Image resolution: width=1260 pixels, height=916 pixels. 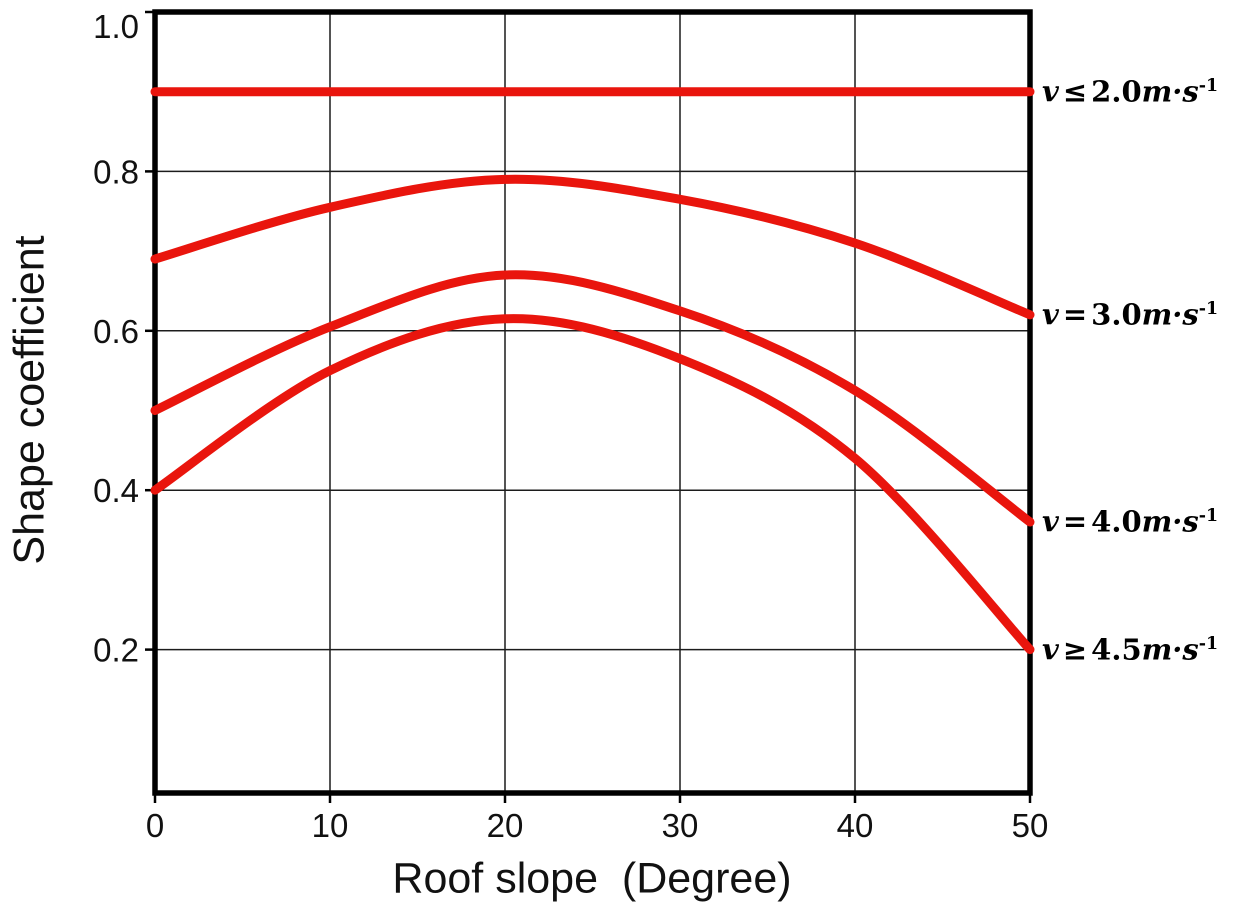 I want to click on series-operator: ≤, so click(x=1075, y=91).